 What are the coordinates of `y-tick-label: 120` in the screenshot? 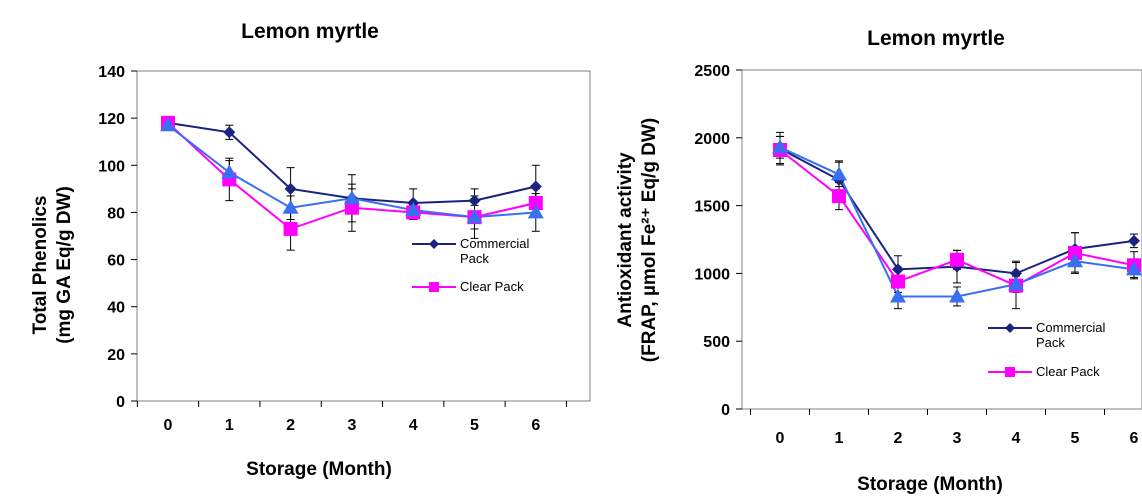 It's located at (111, 119).